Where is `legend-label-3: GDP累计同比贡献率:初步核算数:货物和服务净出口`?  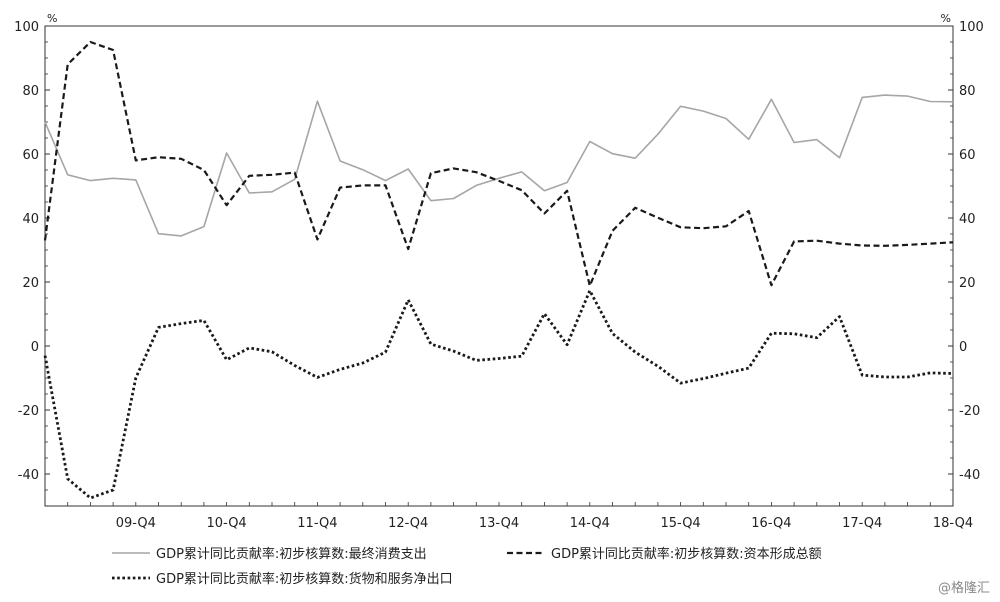 legend-label-3: GDP累计同比贡献率:初步核算数:货物和服务净出口 is located at coordinates (304, 579).